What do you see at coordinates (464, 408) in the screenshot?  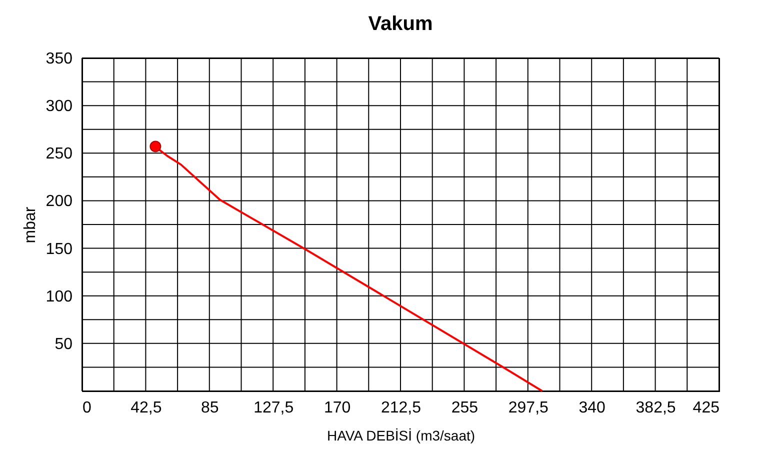 I see `x-tick-label: 255` at bounding box center [464, 408].